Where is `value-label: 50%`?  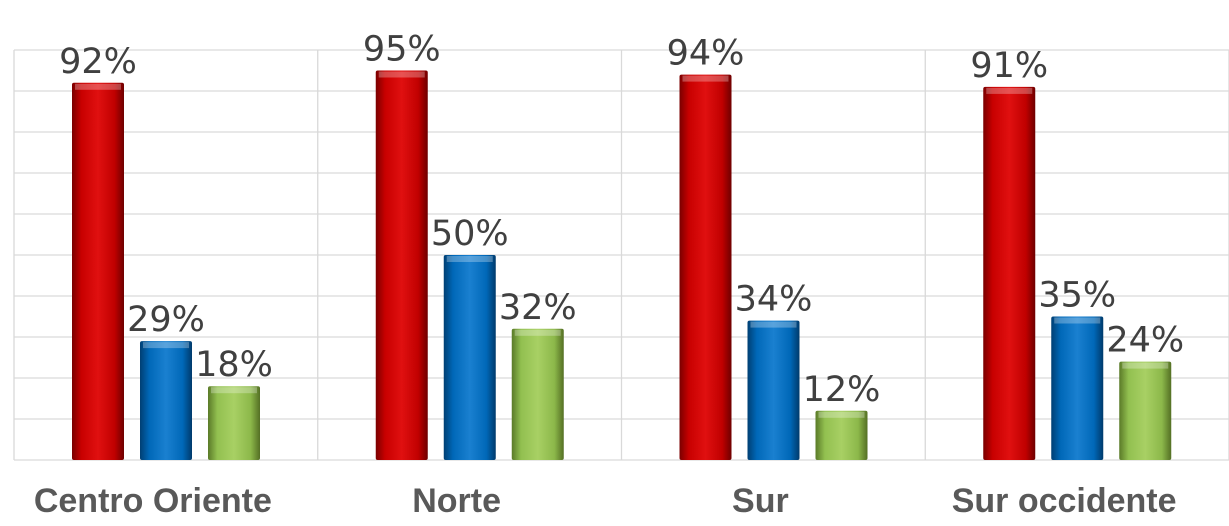 value-label: 50% is located at coordinates (470, 234).